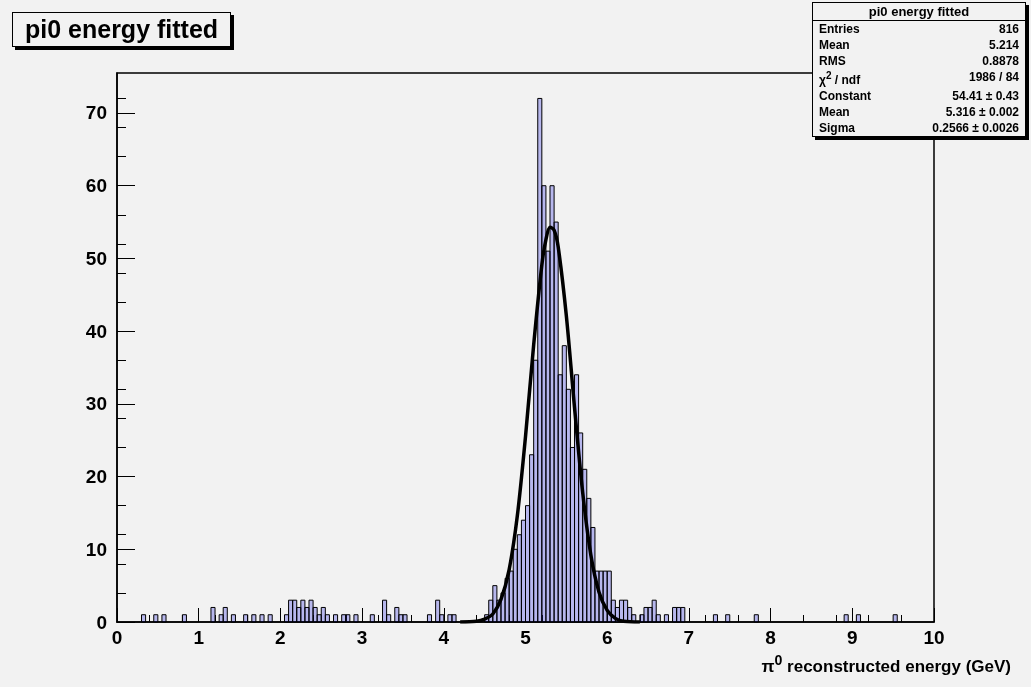 The image size is (1031, 687). What do you see at coordinates (770, 637) in the screenshot?
I see `x-tick-label: 8` at bounding box center [770, 637].